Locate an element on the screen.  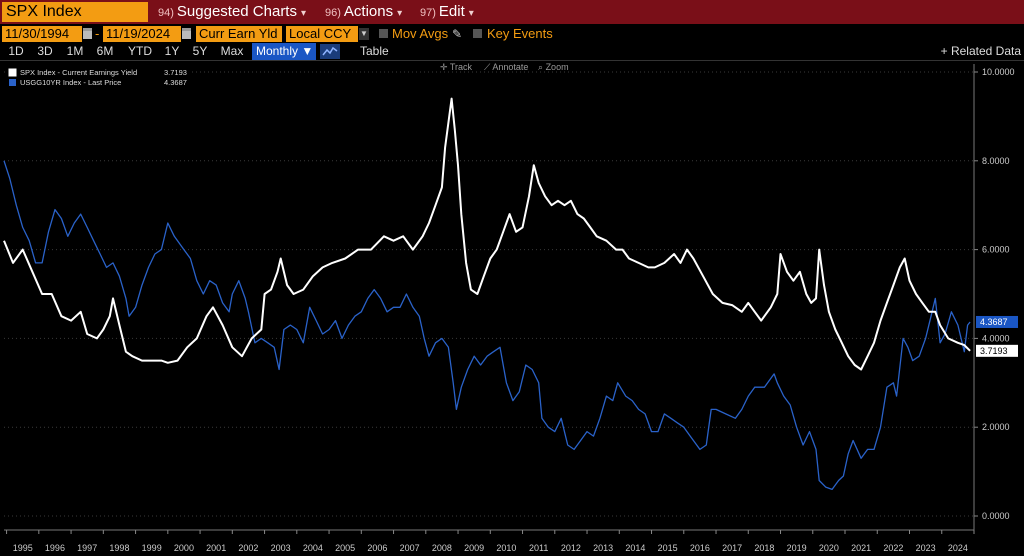
track-tool: ✛ Track is located at coordinates (456, 67).